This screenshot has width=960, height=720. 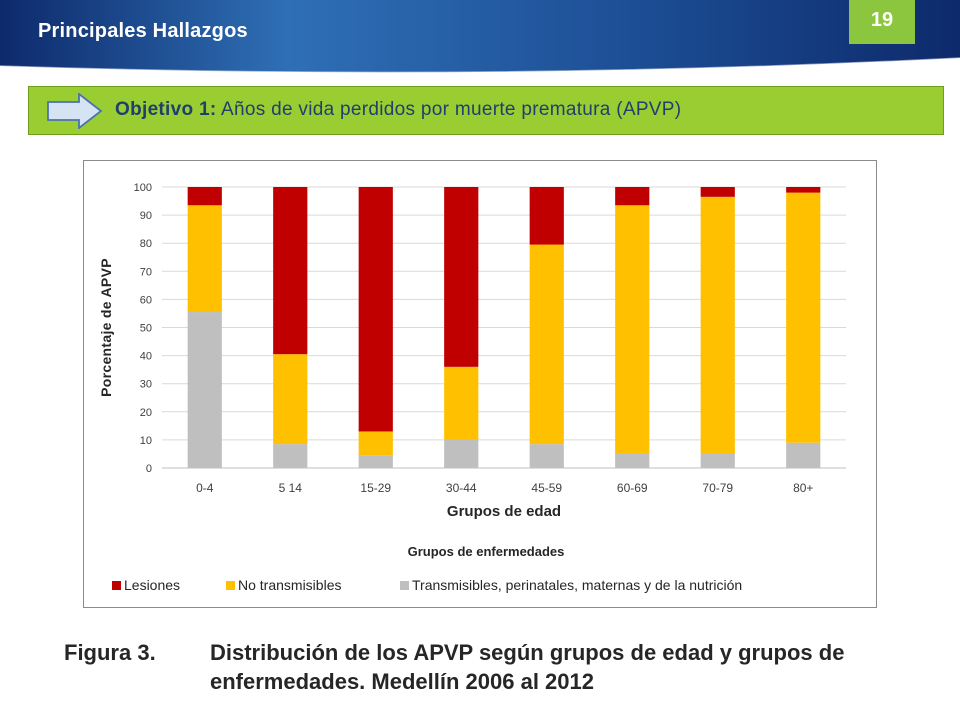 I want to click on y-tick-label: 90, so click(x=146, y=216).